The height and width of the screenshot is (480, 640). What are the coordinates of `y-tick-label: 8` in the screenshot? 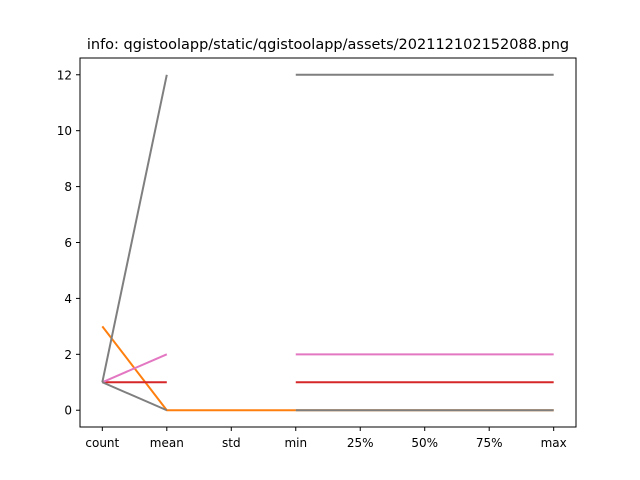 It's located at (68, 187).